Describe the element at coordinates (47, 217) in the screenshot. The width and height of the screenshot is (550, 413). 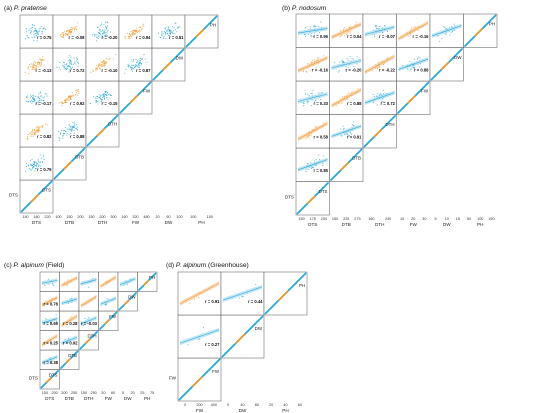
I see `tick-label: 220` at that location.